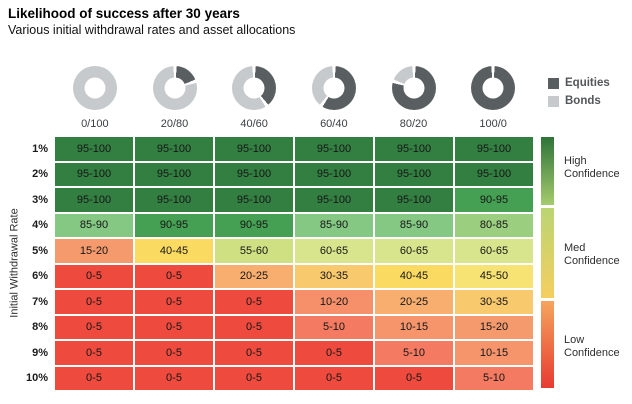 The image size is (632, 404). I want to click on heatmap-cell: 10-20, so click(334, 302).